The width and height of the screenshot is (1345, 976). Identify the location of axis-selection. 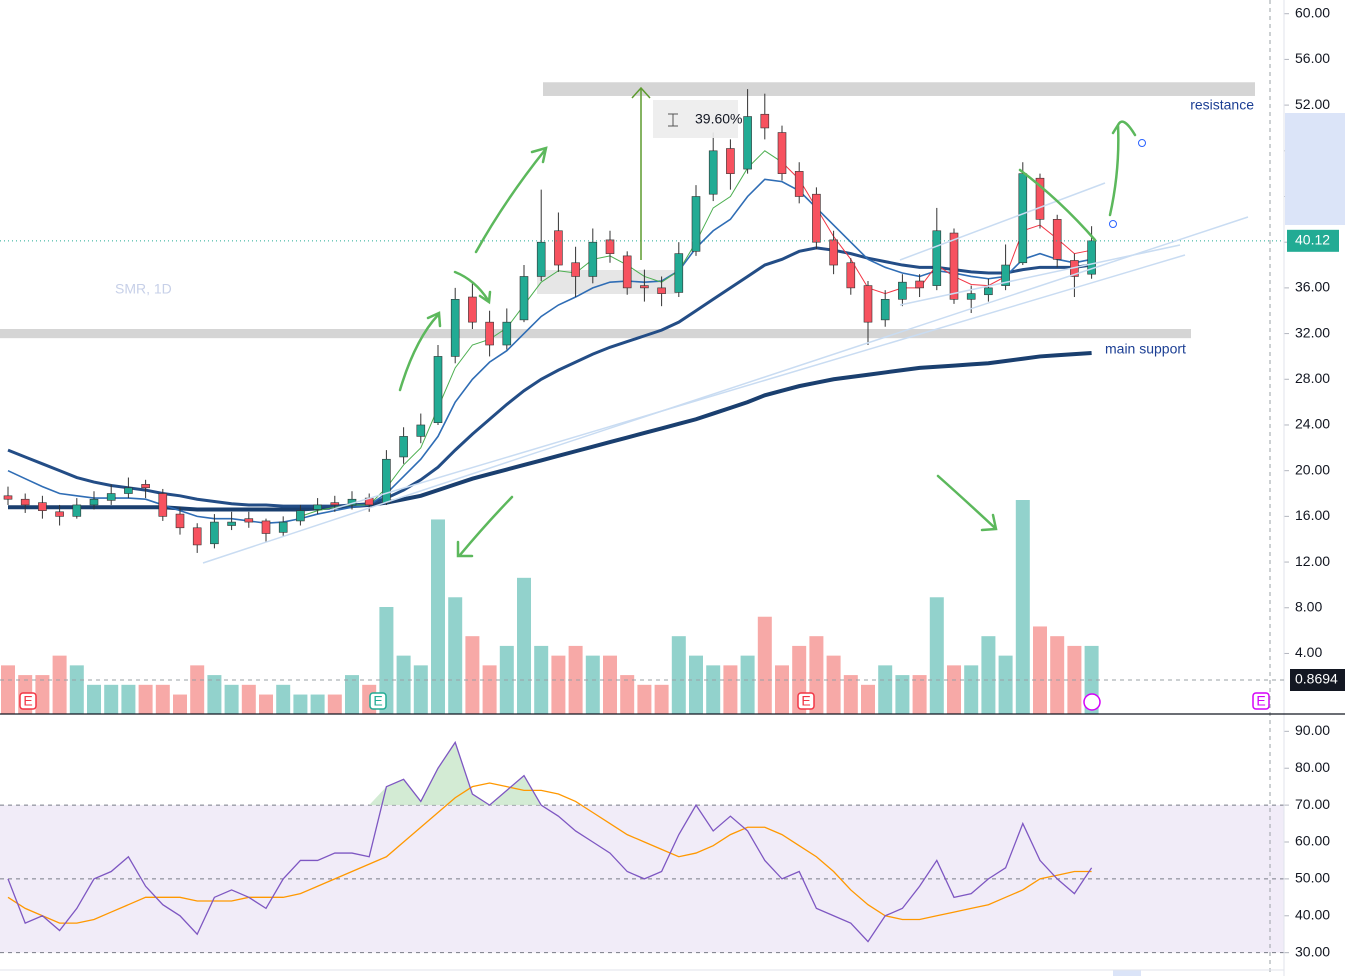
(1315, 169).